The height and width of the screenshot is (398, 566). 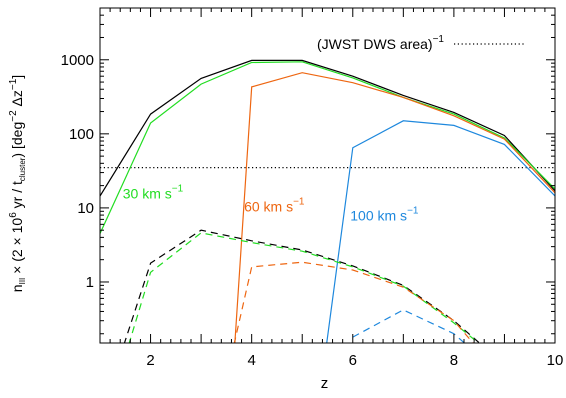 I want to click on series-annotation-1: 60 km s−1, so click(x=274, y=205).